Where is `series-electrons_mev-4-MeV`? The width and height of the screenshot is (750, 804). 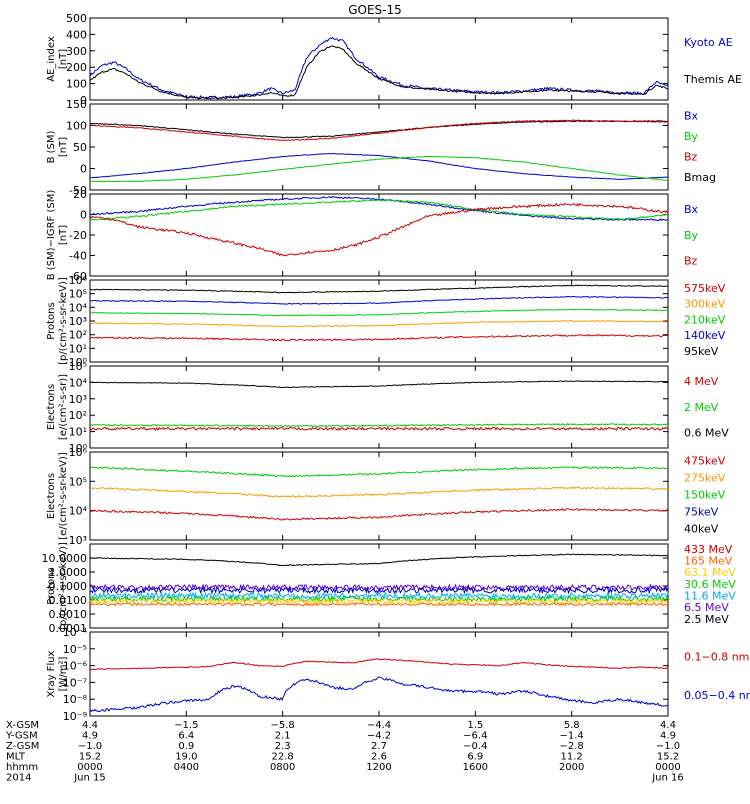
series-electrons_mev-4-MeV is located at coordinates (379, 428).